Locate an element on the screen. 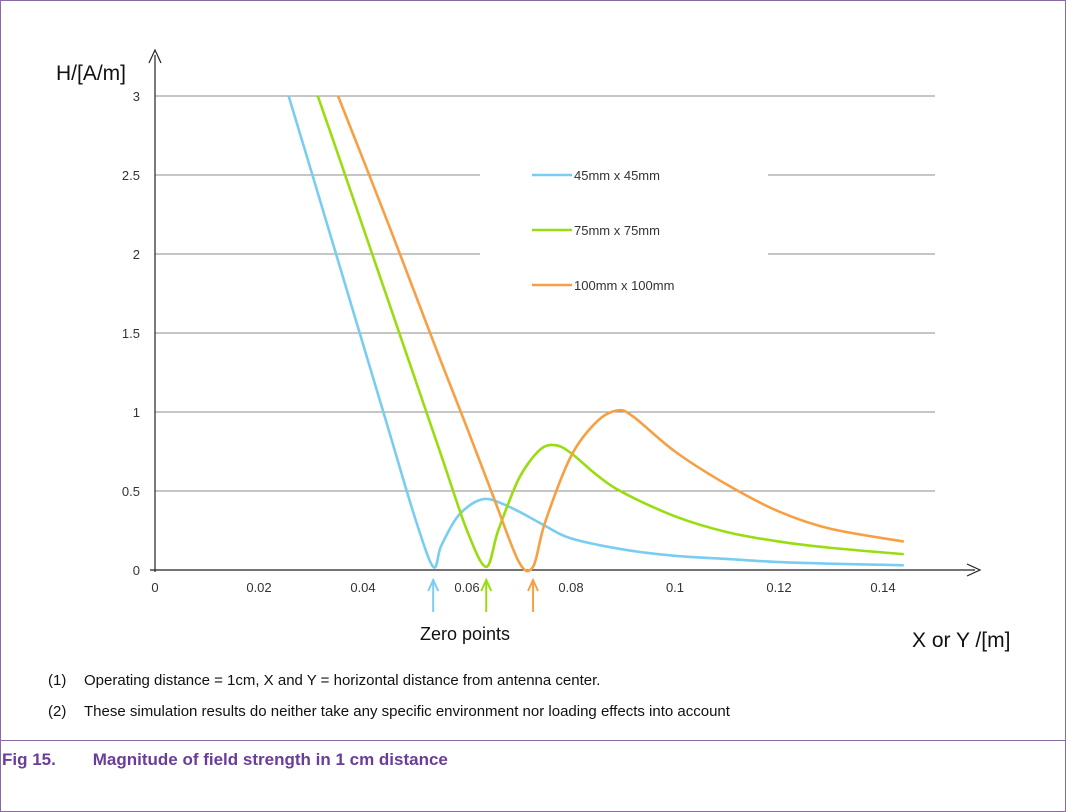  footnote-number: (1) is located at coordinates (57, 680).